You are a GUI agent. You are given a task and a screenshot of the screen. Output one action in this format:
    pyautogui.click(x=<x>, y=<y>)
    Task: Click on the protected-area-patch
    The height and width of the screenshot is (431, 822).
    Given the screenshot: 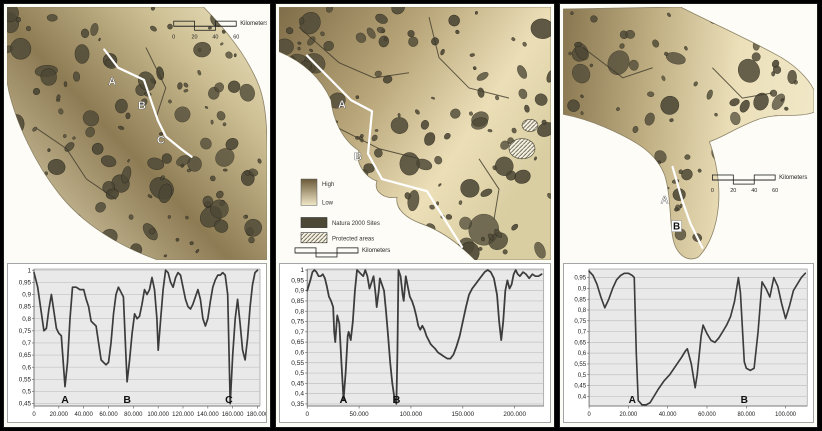 What is the action you would take?
    pyautogui.click(x=530, y=125)
    